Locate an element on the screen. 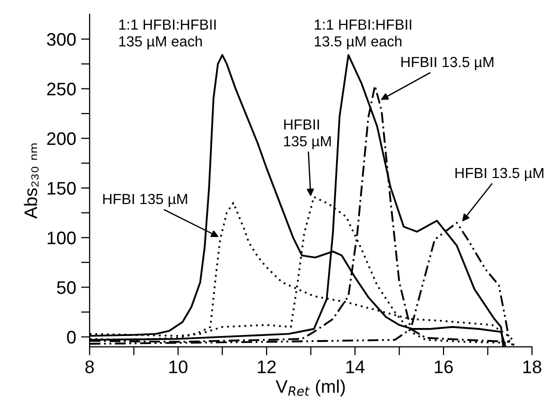  y-tick-label: 300 is located at coordinates (61, 39).